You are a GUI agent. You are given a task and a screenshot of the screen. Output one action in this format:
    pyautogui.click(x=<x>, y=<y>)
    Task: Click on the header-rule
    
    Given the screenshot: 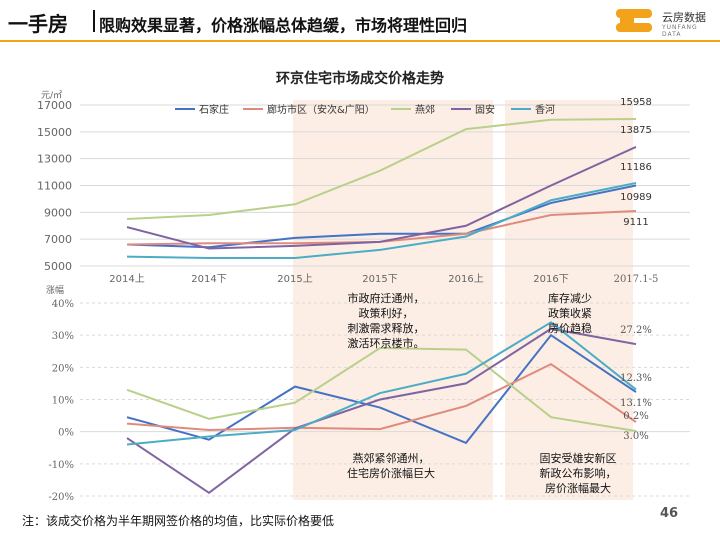 What is the action you would take?
    pyautogui.click(x=360, y=41)
    